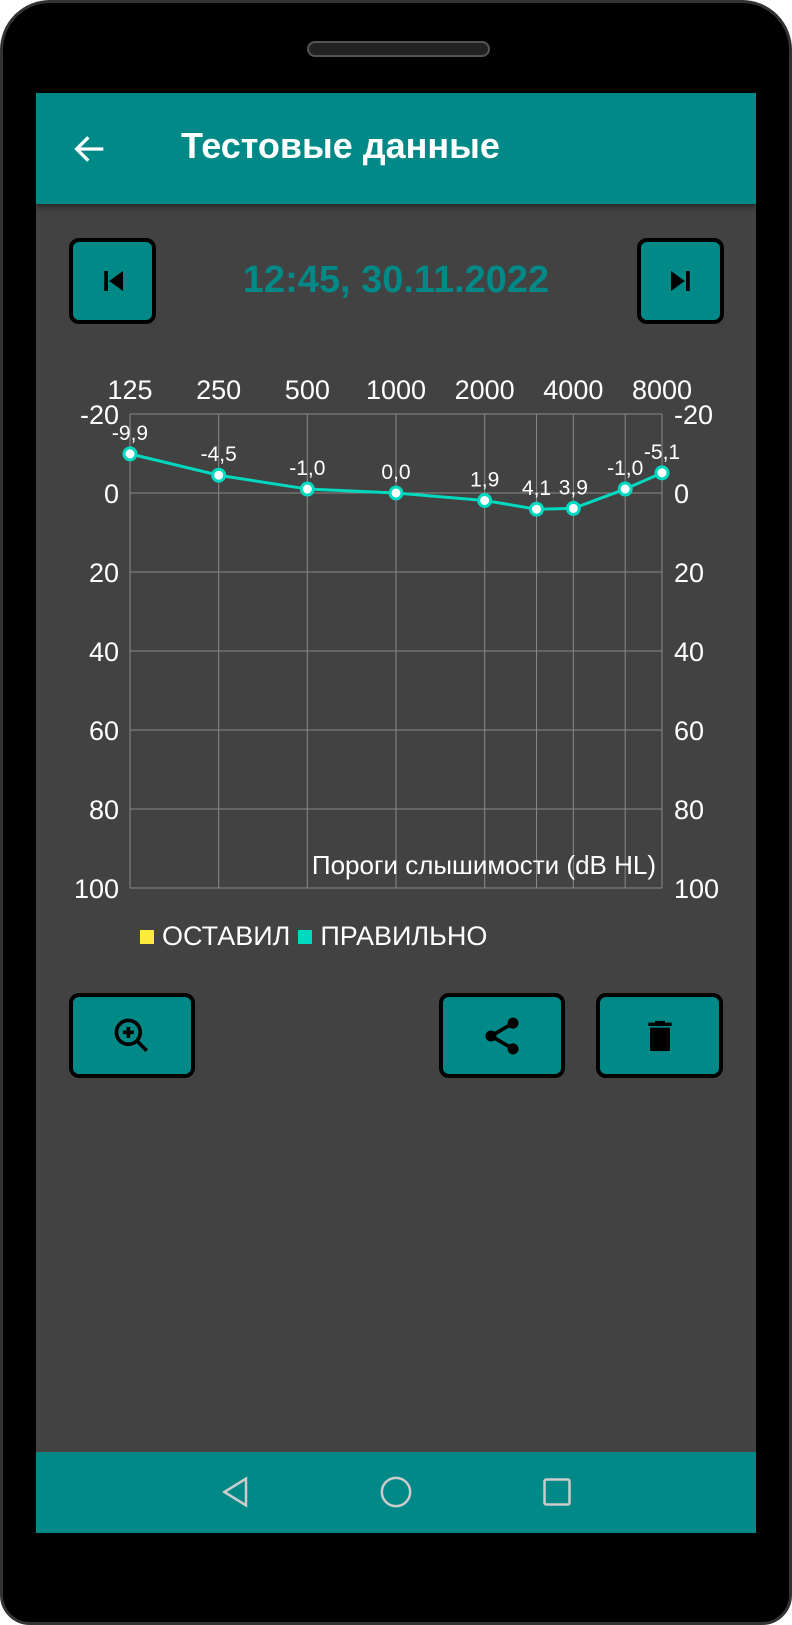 This screenshot has width=792, height=1625. Describe the element at coordinates (147, 936) in the screenshot. I see `legend-swatch-left` at that location.